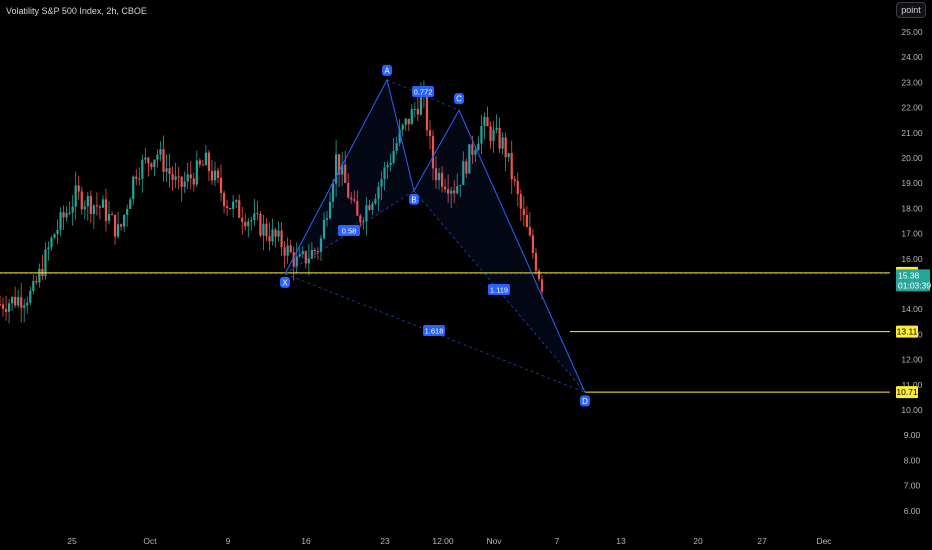 The width and height of the screenshot is (932, 550). Describe the element at coordinates (912, 82) in the screenshot. I see `y-tick-label: 23.00` at that location.